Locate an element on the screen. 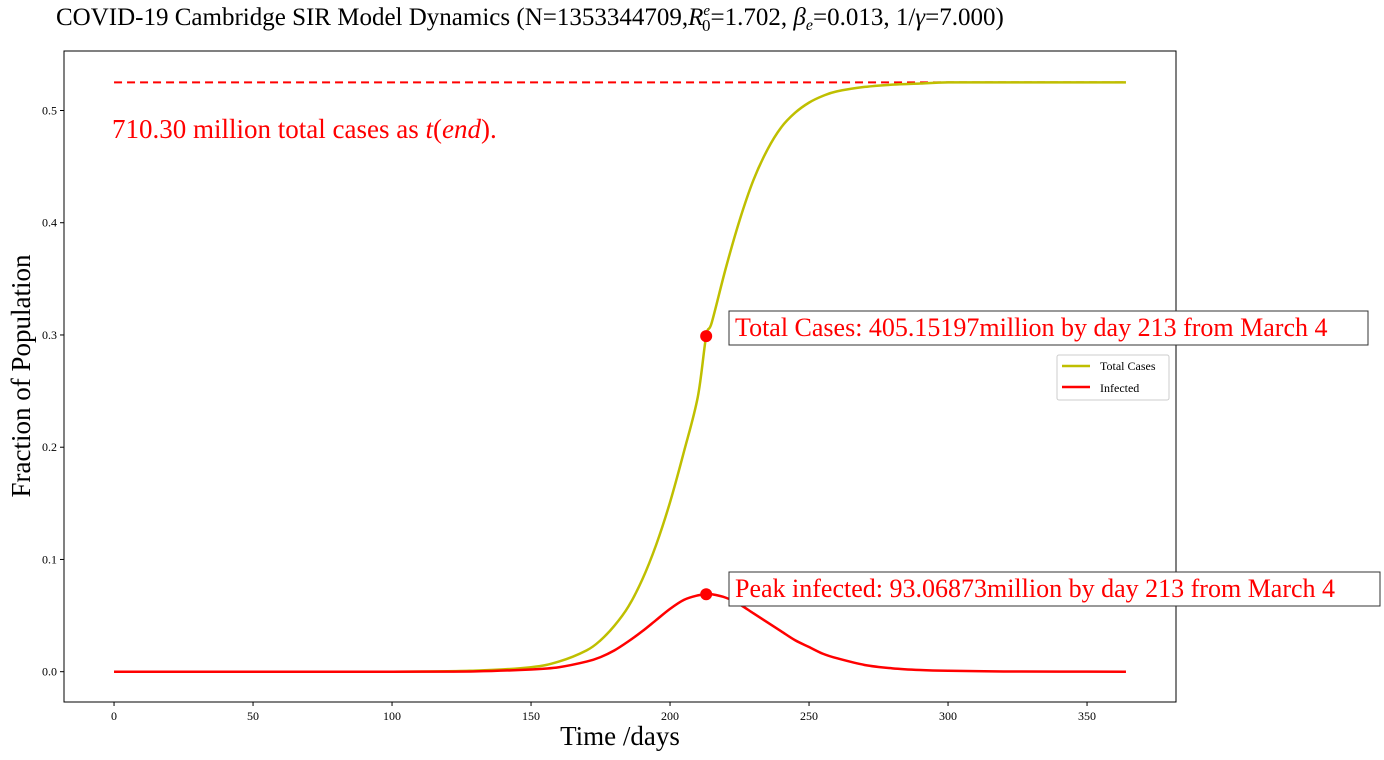 The height and width of the screenshot is (760, 1384). peak-infected-label-box is located at coordinates (1054, 589).